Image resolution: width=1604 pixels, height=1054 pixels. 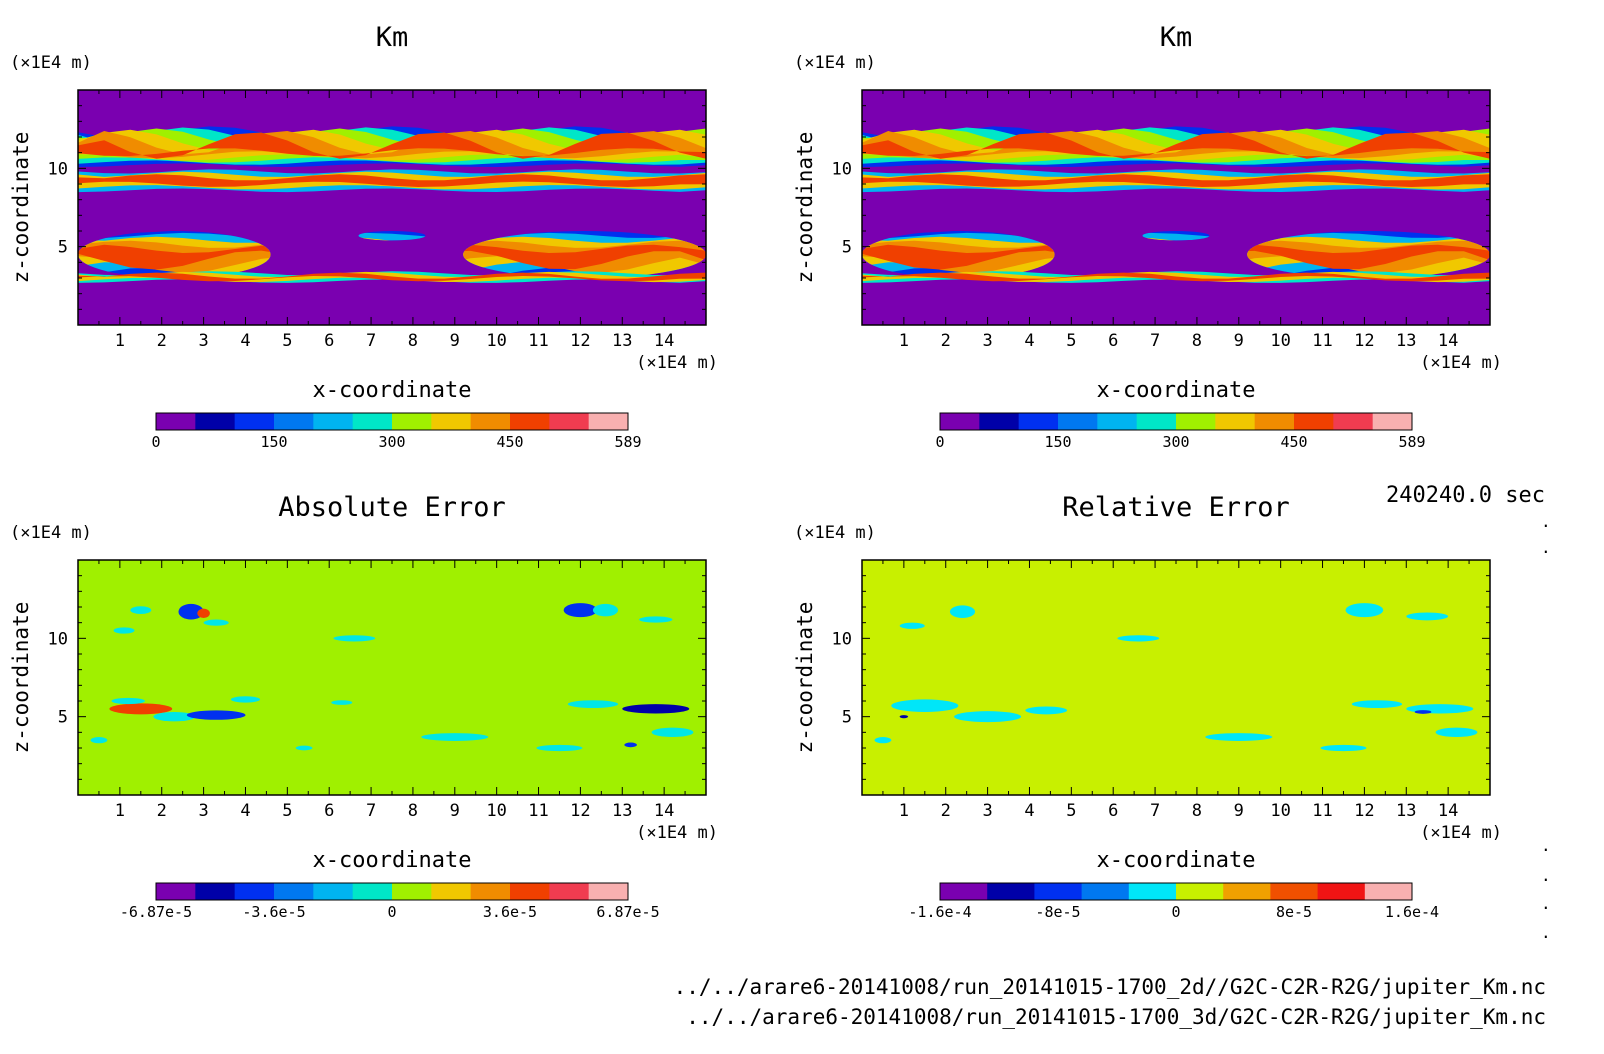 What do you see at coordinates (939, 912) in the screenshot?
I see `colorbar-label: -1.6e-4` at bounding box center [939, 912].